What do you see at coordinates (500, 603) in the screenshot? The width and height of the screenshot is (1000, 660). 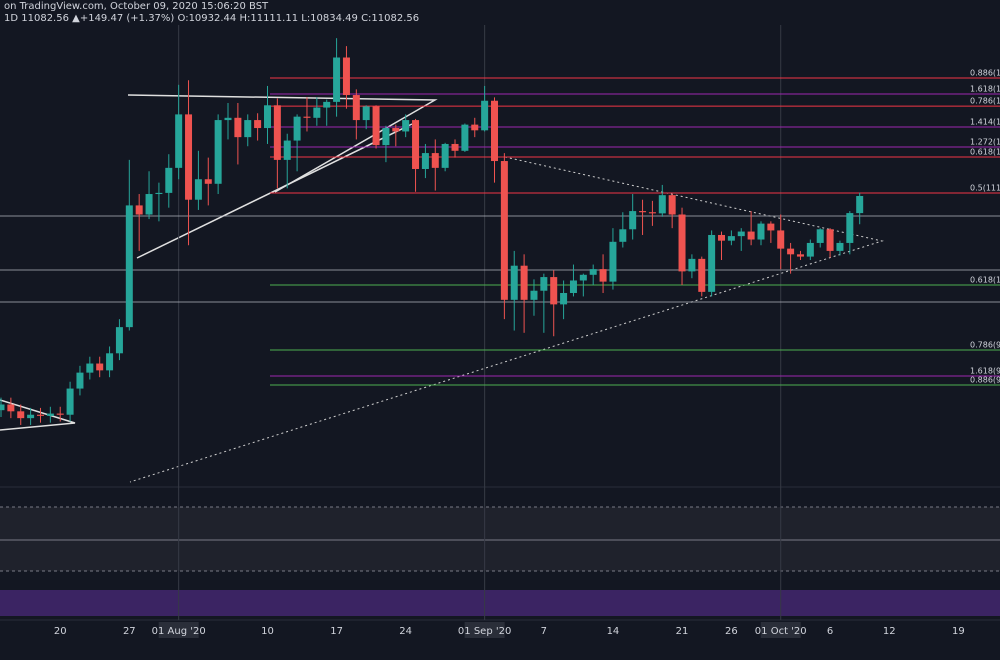 I see `stoch-band` at bounding box center [500, 603].